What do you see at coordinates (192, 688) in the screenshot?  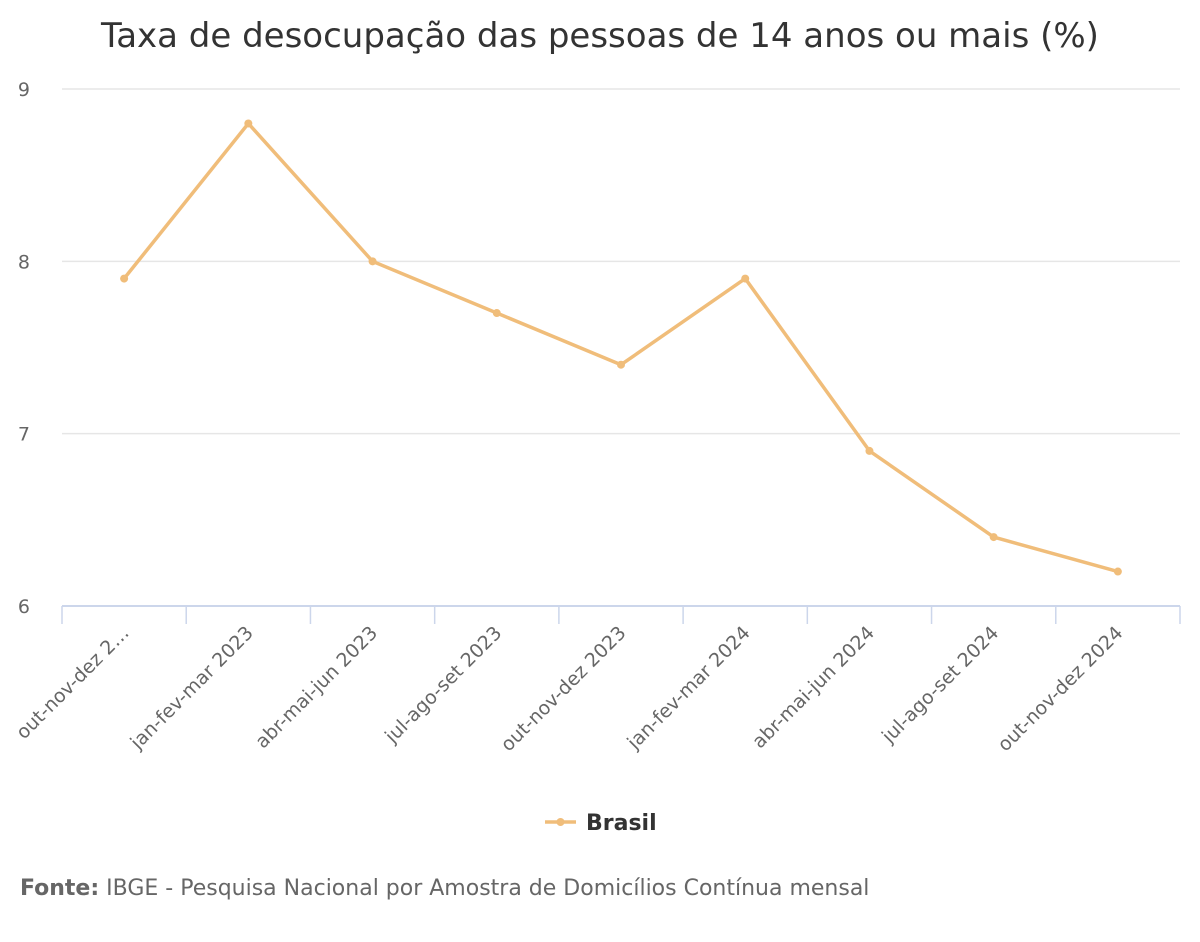 I see `x-tick-label: jan-fev-mar 2023` at bounding box center [192, 688].